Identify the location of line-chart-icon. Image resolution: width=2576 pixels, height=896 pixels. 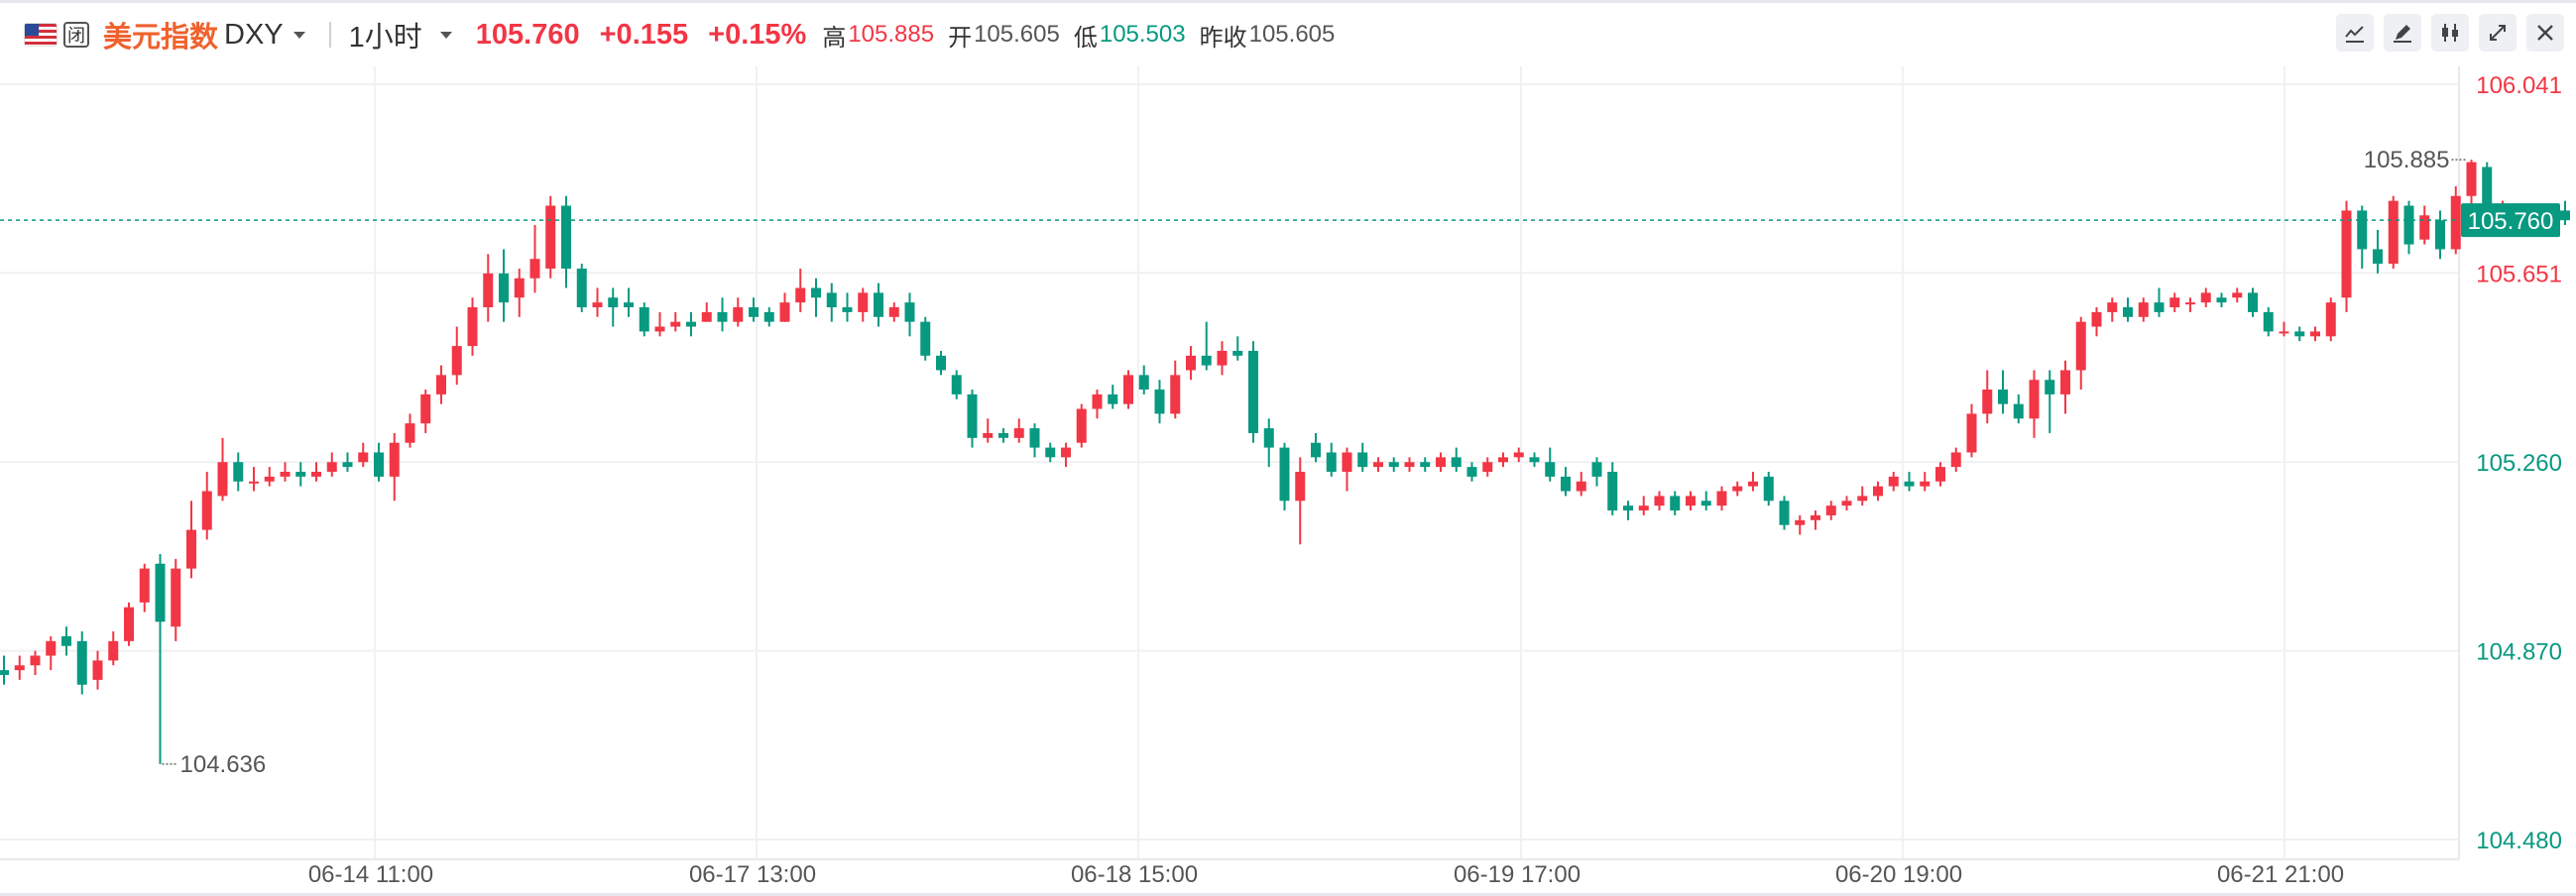
(2355, 33).